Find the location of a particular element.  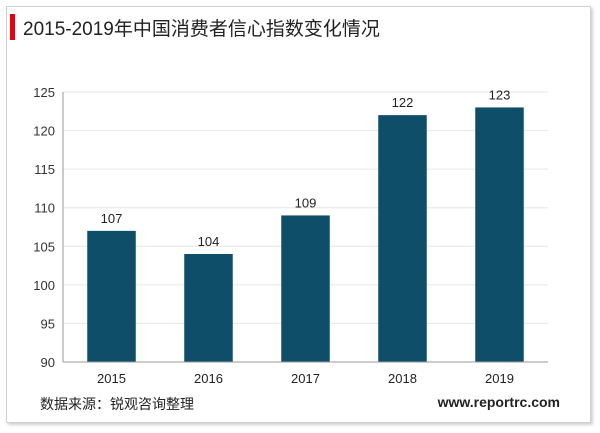

y-tick-label: 125 is located at coordinates (44, 92).